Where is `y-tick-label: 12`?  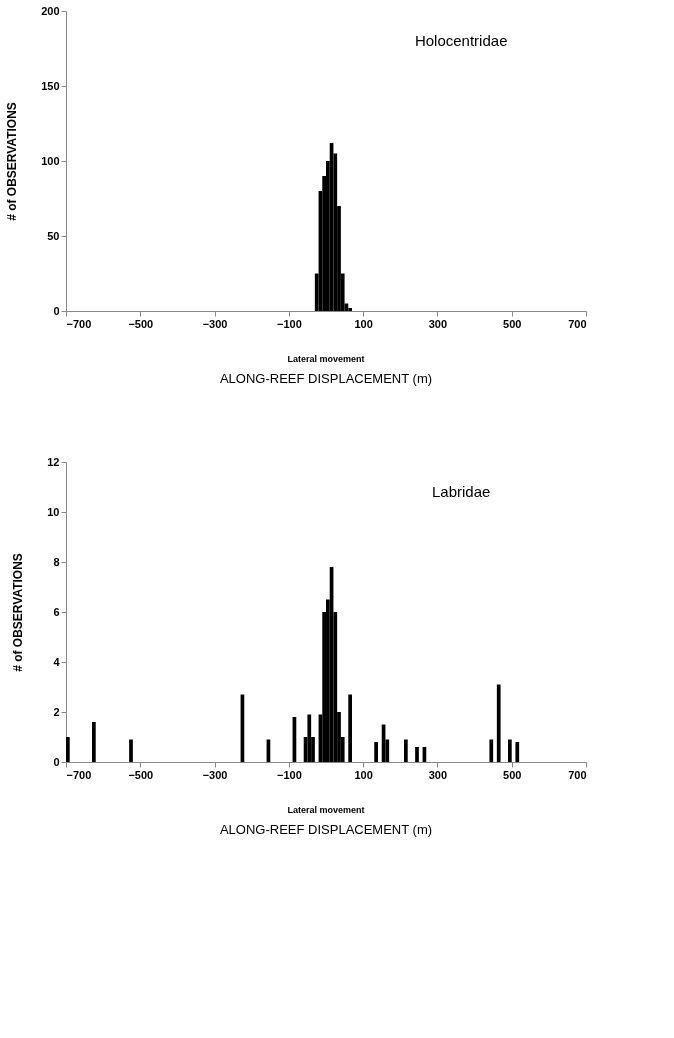
y-tick-label: 12 is located at coordinates (53, 461).